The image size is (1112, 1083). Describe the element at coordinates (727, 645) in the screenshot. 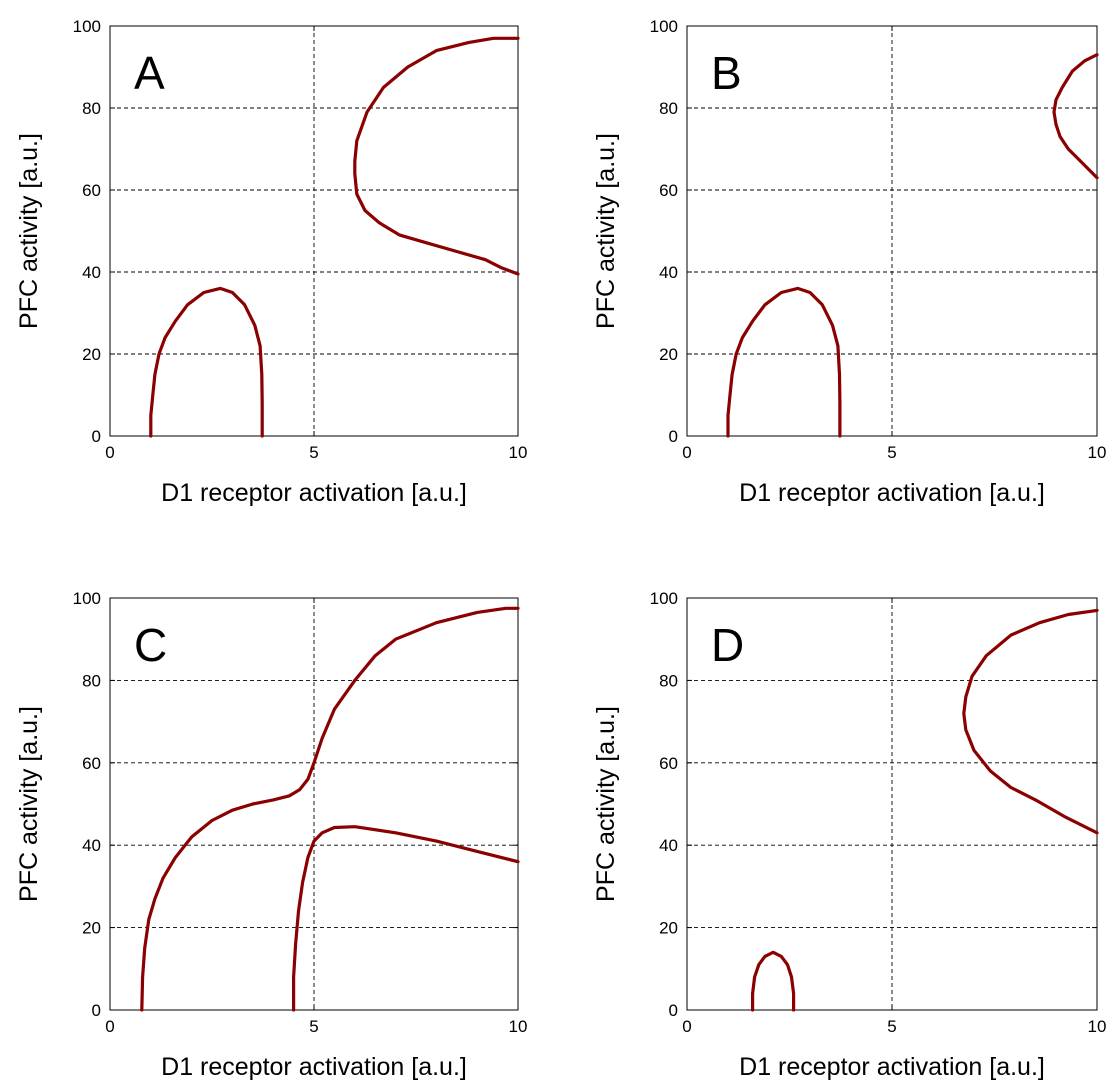

I see `panel-label: D` at that location.